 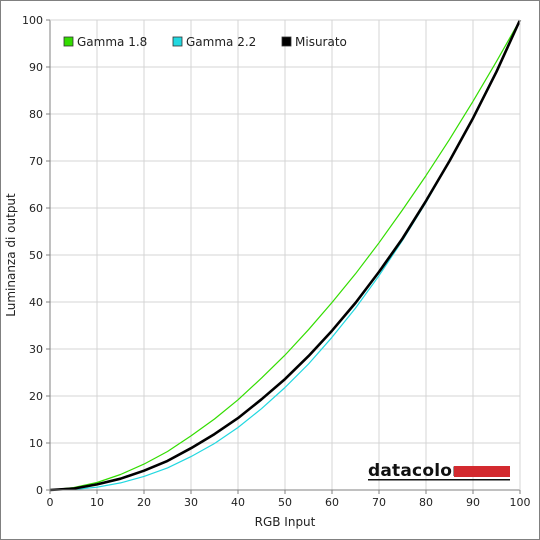 I want to click on legend-label: Misurato, so click(x=321, y=42).